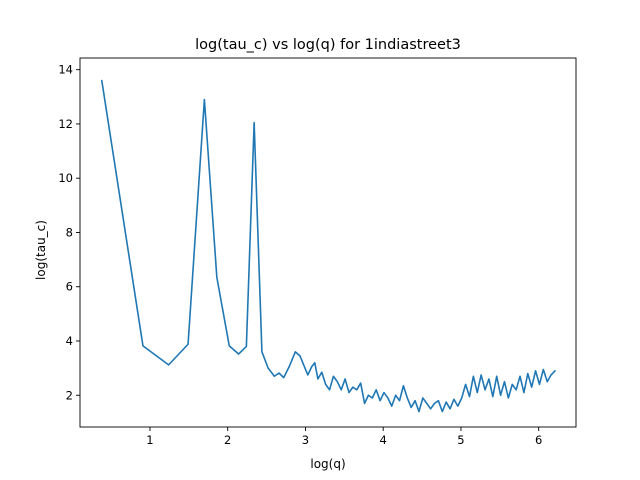 The image size is (640, 480). Describe the element at coordinates (69, 287) in the screenshot. I see `y-tick-label: 6` at that location.